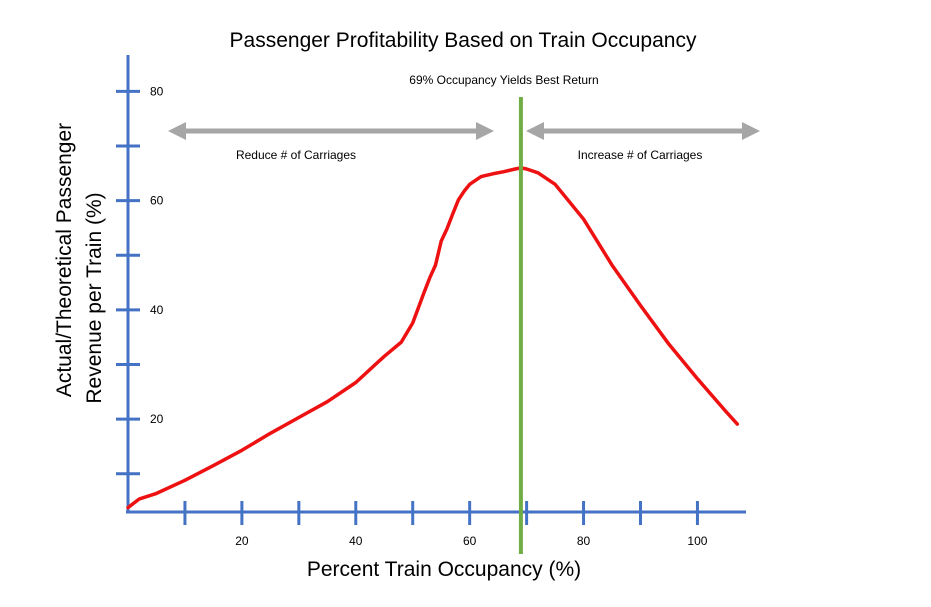  Describe the element at coordinates (485, 131) in the screenshot. I see `left-arrow-head-right` at that location.